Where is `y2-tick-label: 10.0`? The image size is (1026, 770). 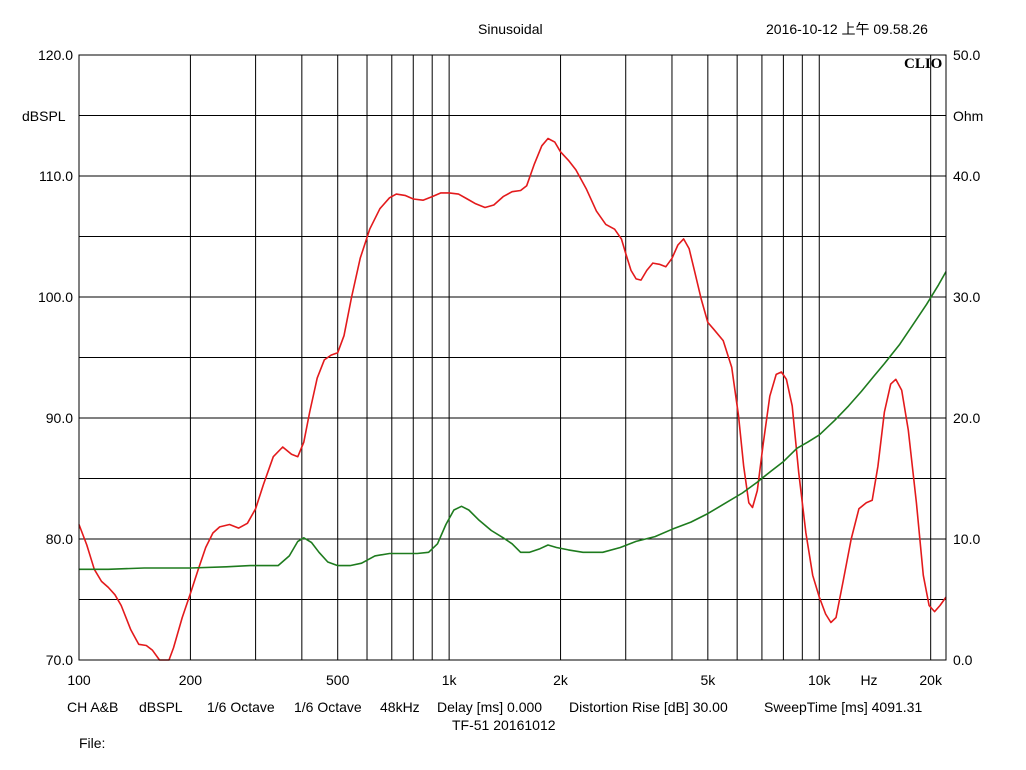
y2-tick-label: 10.0 is located at coordinates (966, 539).